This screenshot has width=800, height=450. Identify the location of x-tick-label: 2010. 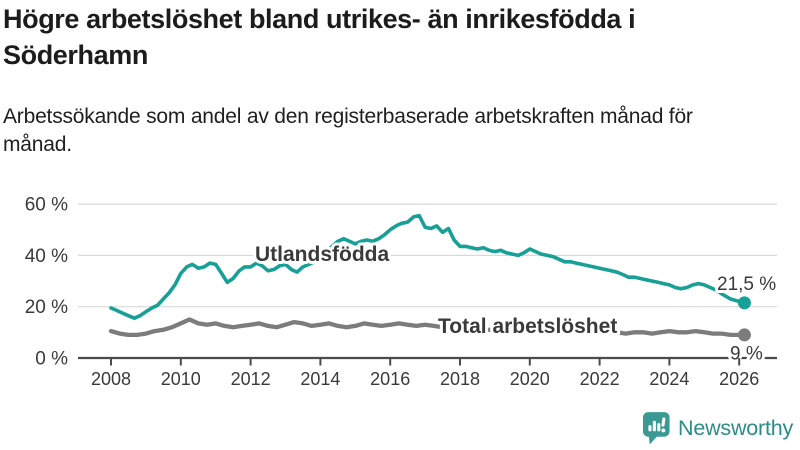
(181, 379).